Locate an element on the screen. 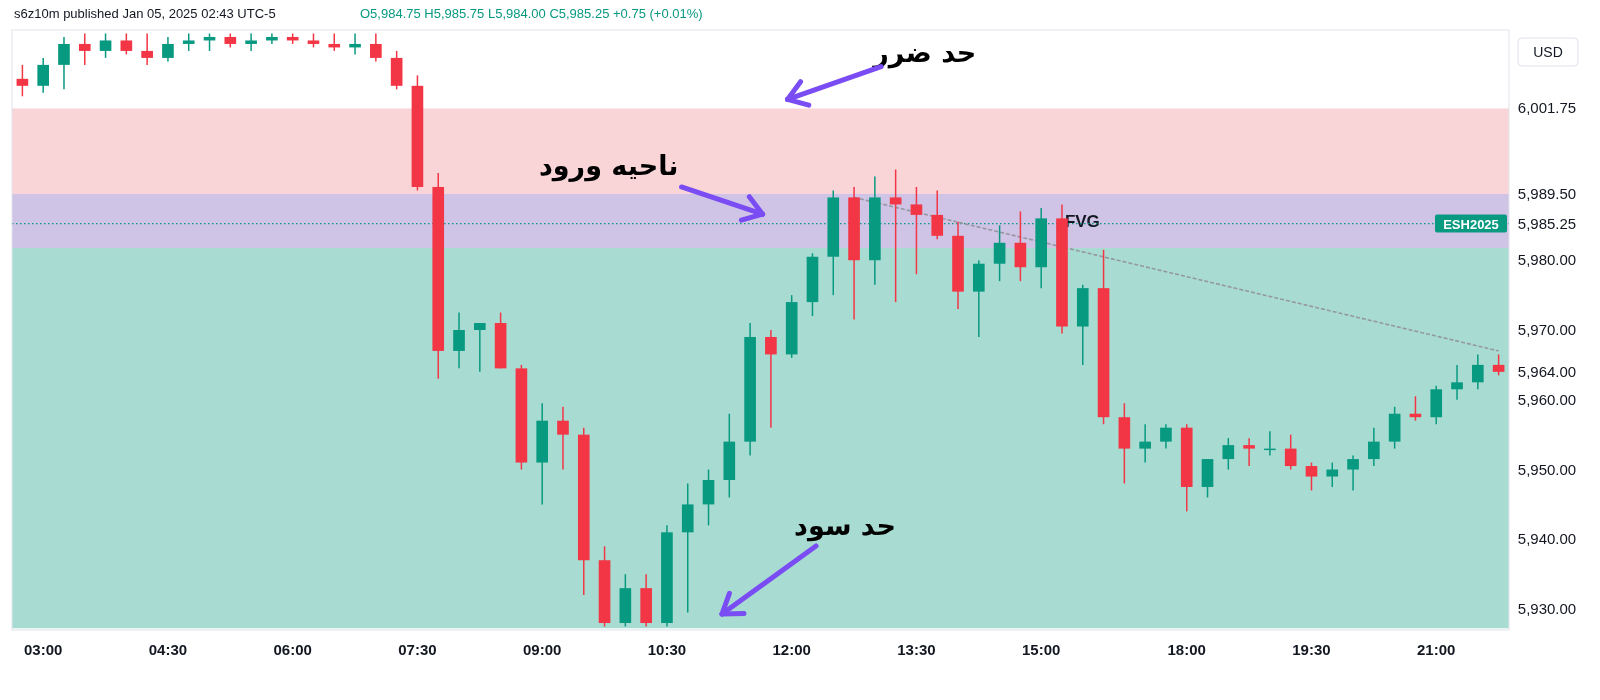 This screenshot has height=700, width=1600. x-tick-label: 15:00 is located at coordinates (1041, 649).